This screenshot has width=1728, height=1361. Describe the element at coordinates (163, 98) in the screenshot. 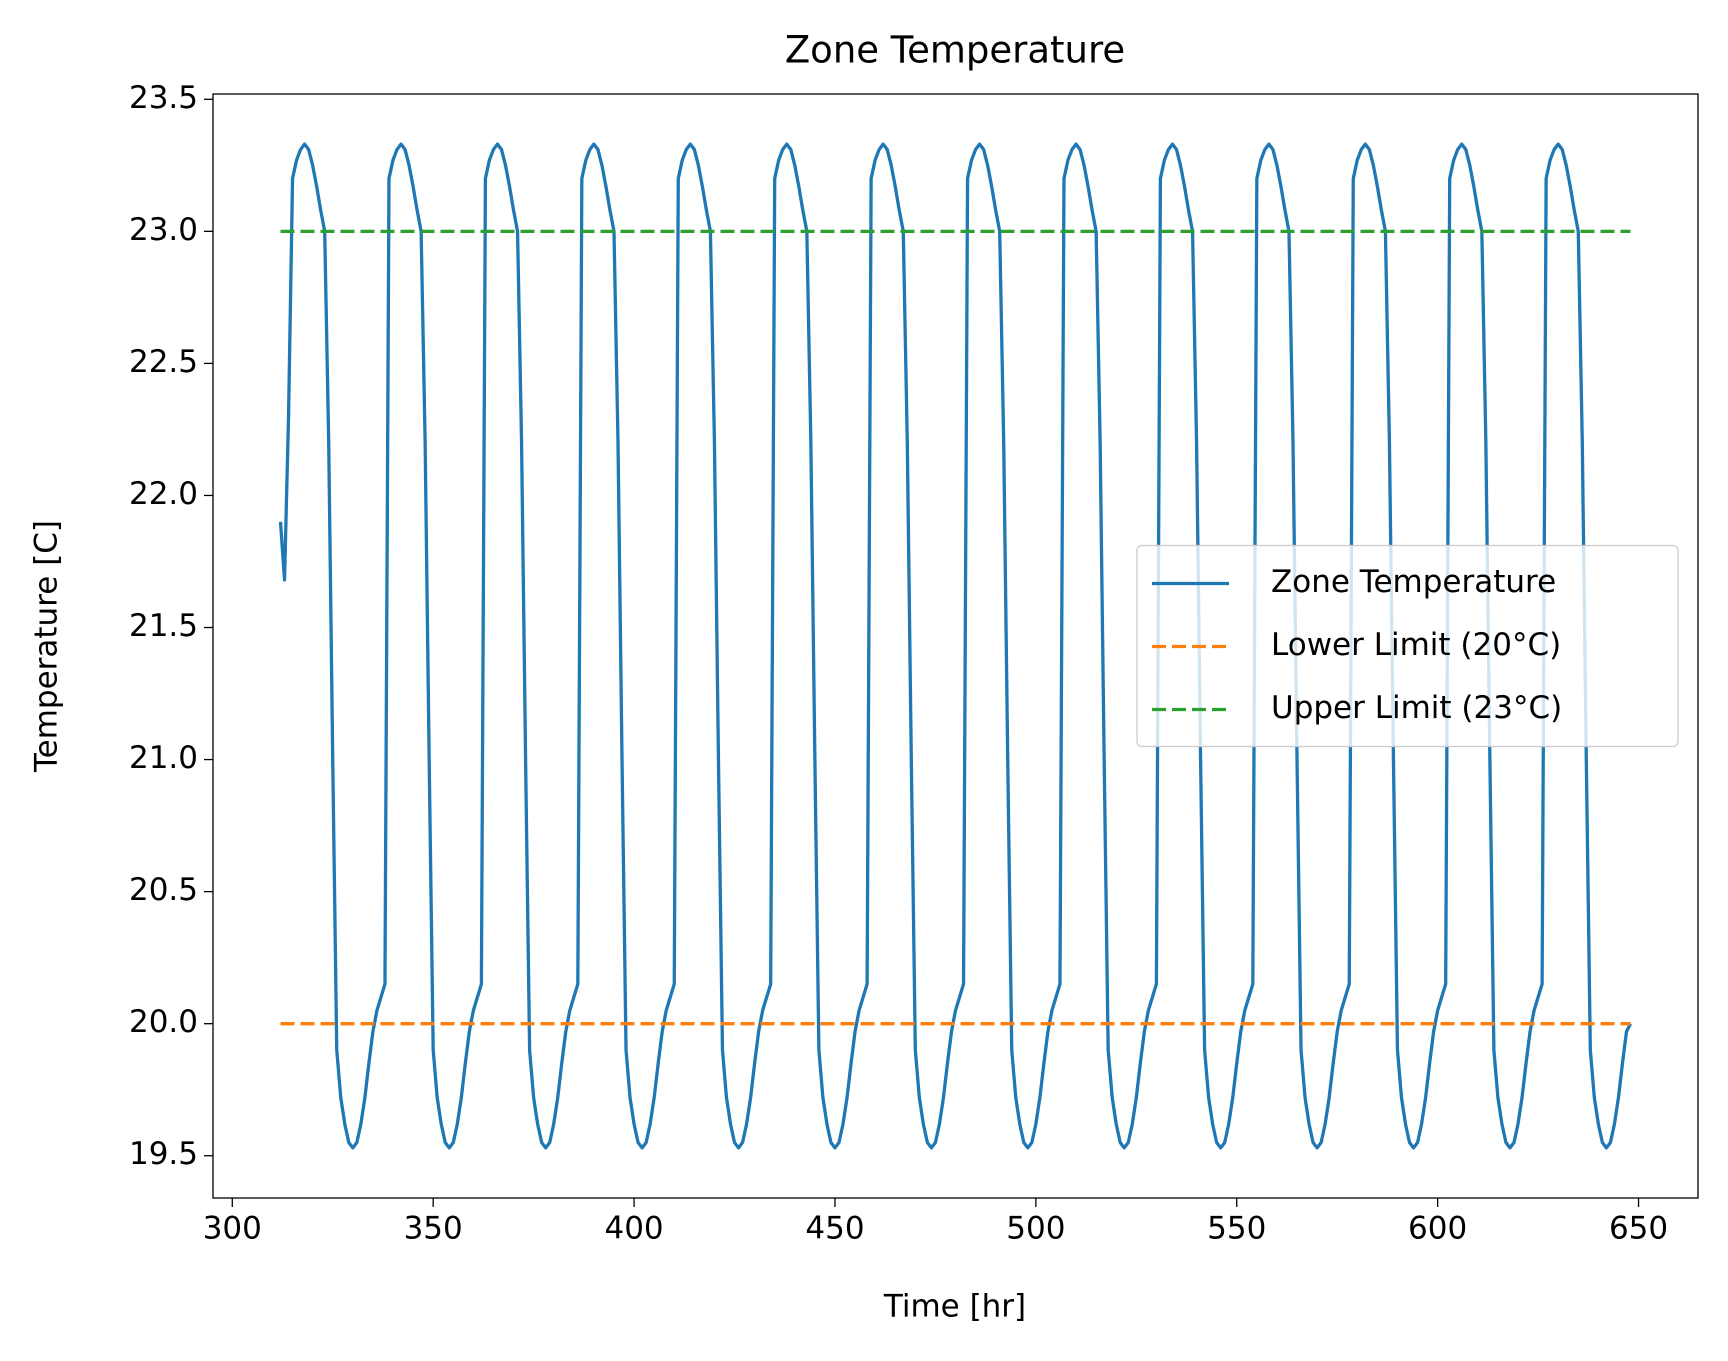

I see `y-tick-label: 23.5` at that location.